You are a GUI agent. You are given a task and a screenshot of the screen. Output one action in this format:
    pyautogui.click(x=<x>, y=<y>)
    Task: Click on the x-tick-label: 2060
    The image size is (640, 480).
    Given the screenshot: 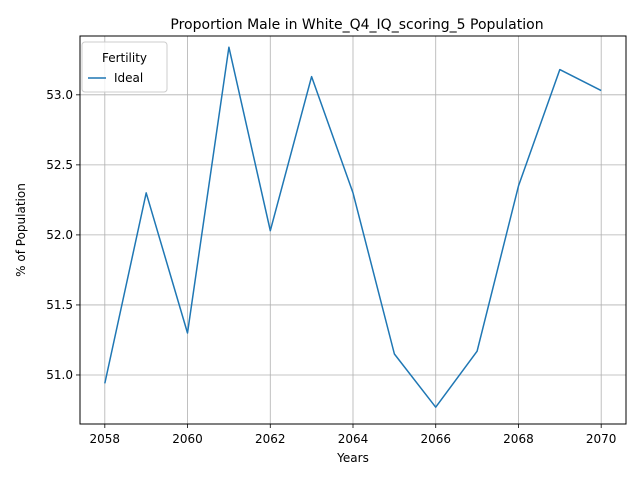 What is the action you would take?
    pyautogui.click(x=187, y=439)
    